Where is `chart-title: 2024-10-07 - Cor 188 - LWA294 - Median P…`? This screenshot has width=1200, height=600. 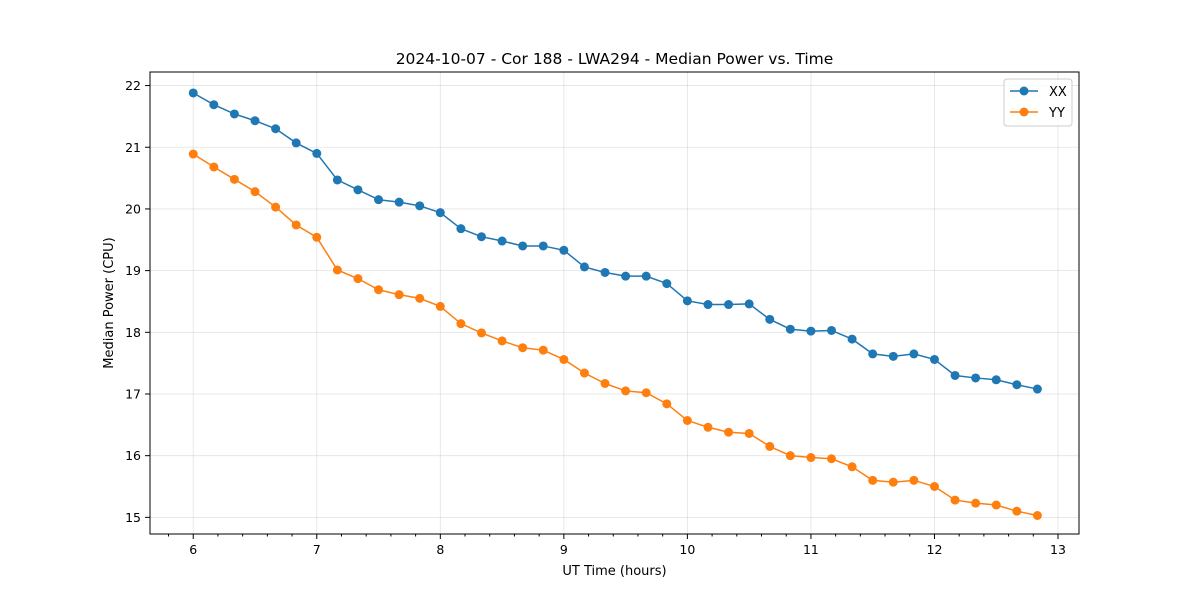 chart-title: 2024-10-07 - Cor 188 - LWA294 - Median P… is located at coordinates (615, 59).